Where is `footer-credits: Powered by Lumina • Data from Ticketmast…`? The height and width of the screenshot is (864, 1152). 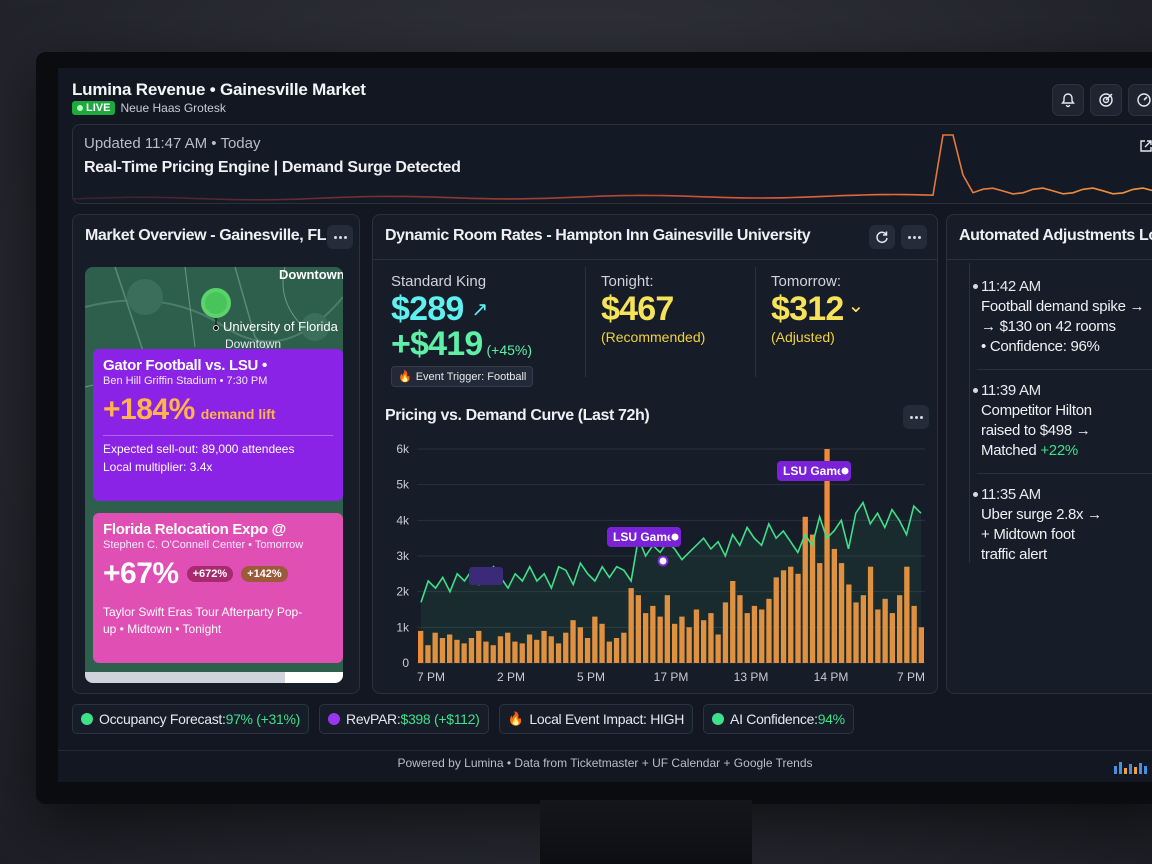
footer-credits: Powered by Lumina • Data from Ticketmast… is located at coordinates (605, 763).